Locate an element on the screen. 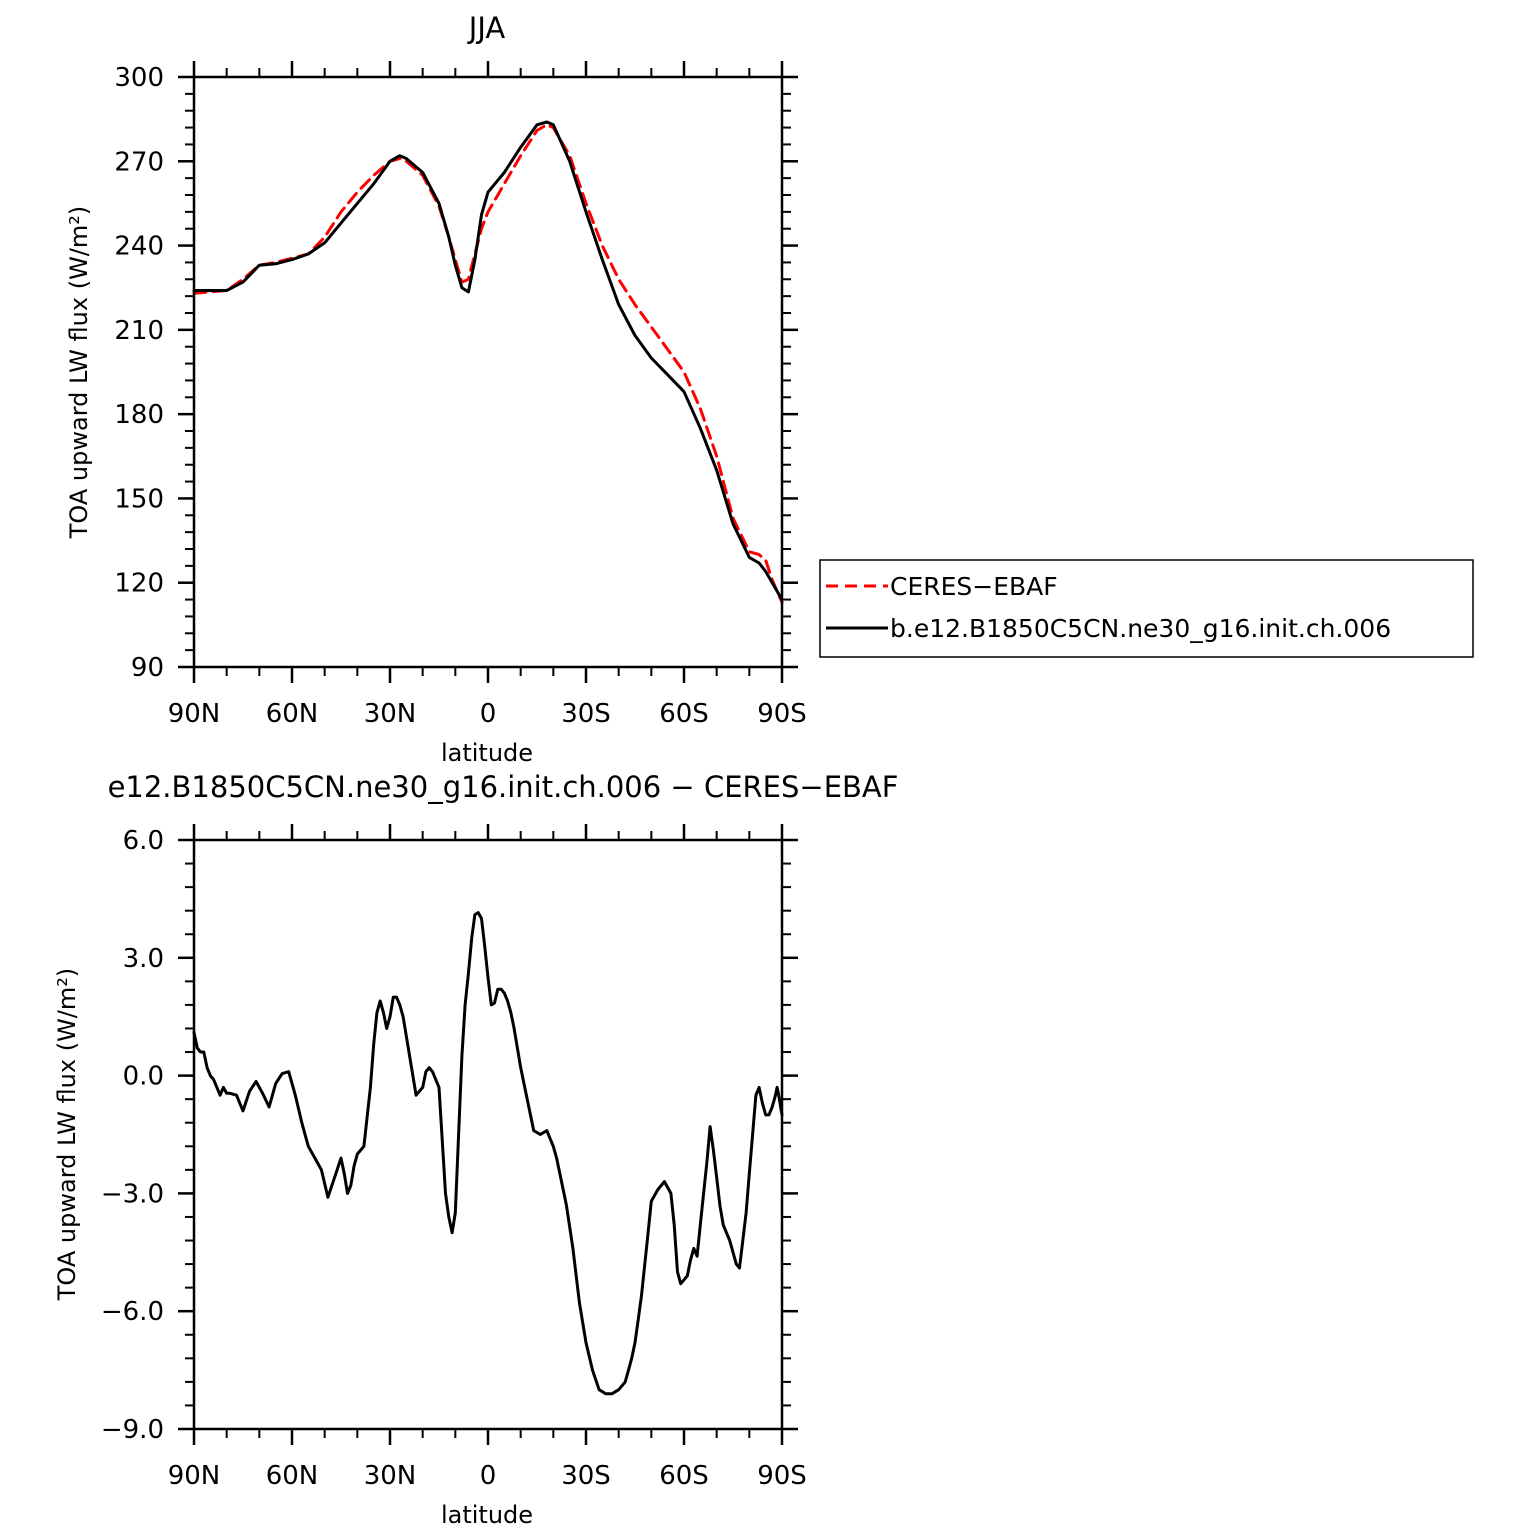 The image size is (1536, 1536). top-xtick-label: 0 is located at coordinates (488, 714).